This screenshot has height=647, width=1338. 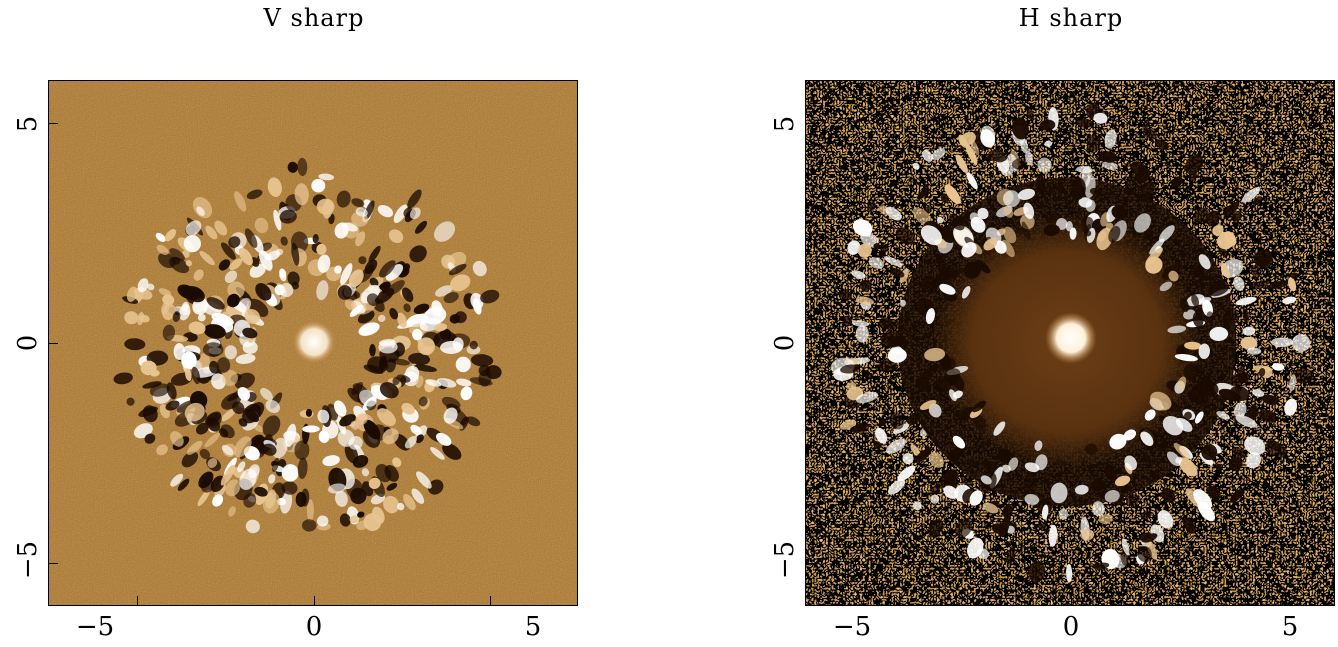 What do you see at coordinates (1071, 18) in the screenshot?
I see `panel-title: H sharp` at bounding box center [1071, 18].